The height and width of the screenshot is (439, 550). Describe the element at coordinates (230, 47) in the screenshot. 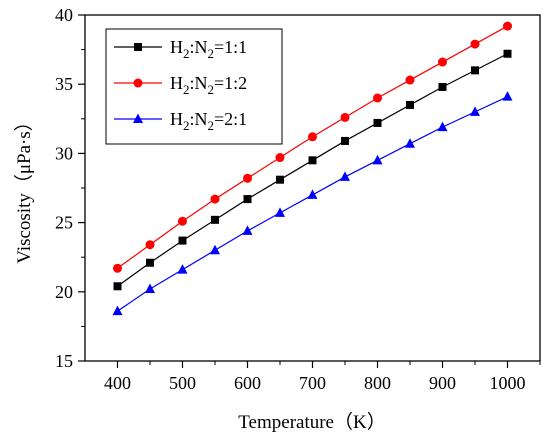

I see `legend-label-part: =1:1` at that location.